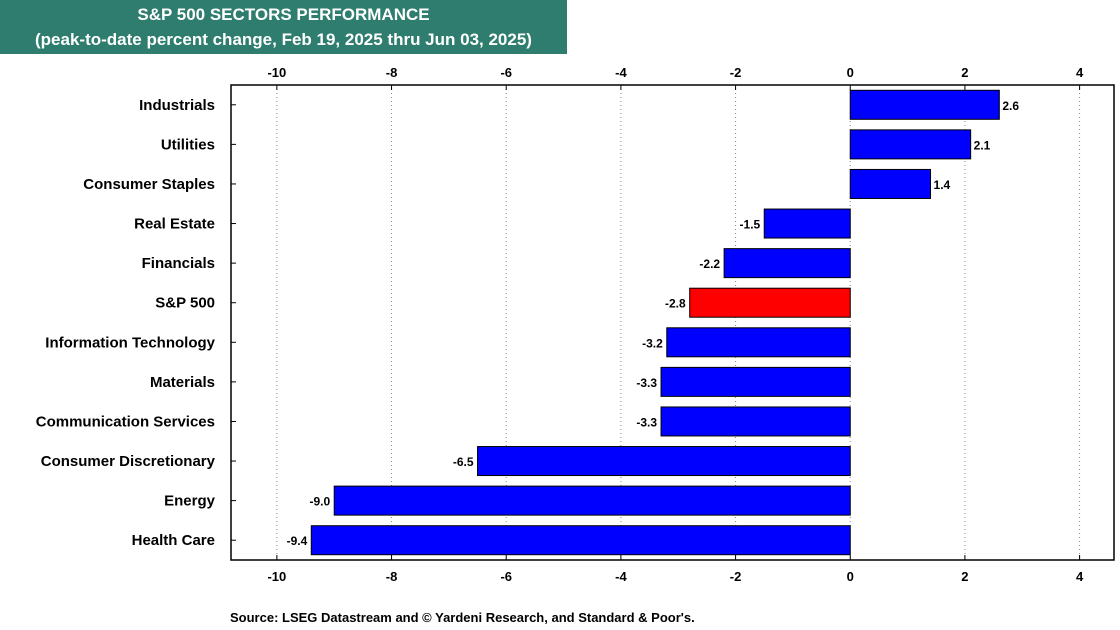 This screenshot has height=630, width=1120. What do you see at coordinates (736, 72) in the screenshot?
I see `x-tick-label-top: -2` at bounding box center [736, 72].